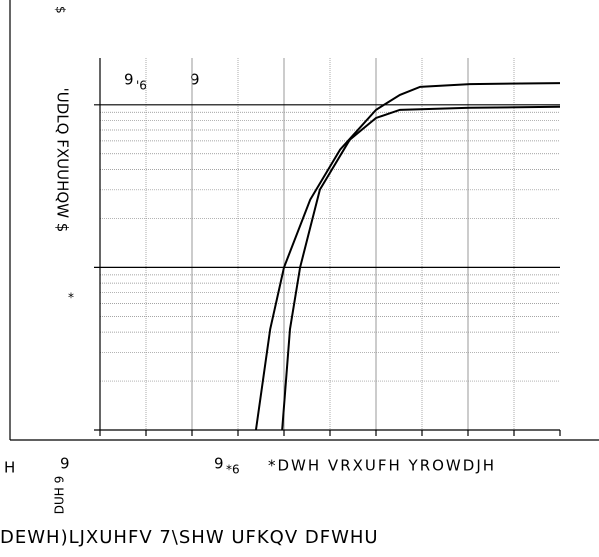  Describe the element at coordinates (189, 537) in the screenshot. I see `footer: DEWH)LJXUHFV 7\SHW UFKQV DFWHU` at that location.